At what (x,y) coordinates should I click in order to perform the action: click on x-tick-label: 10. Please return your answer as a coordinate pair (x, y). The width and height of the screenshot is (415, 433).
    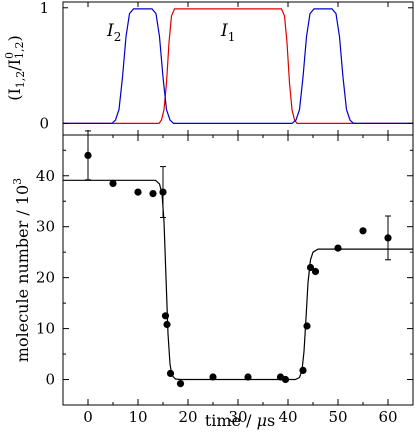
    Looking at the image, I should click on (137, 417).